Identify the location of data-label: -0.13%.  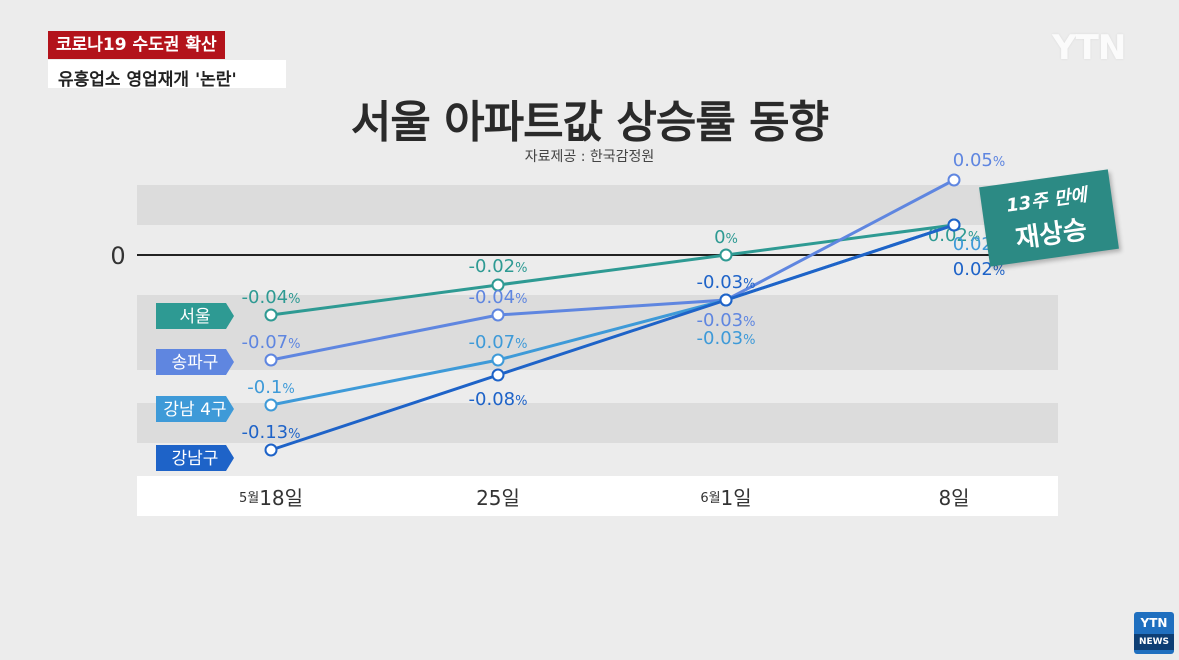
(271, 432).